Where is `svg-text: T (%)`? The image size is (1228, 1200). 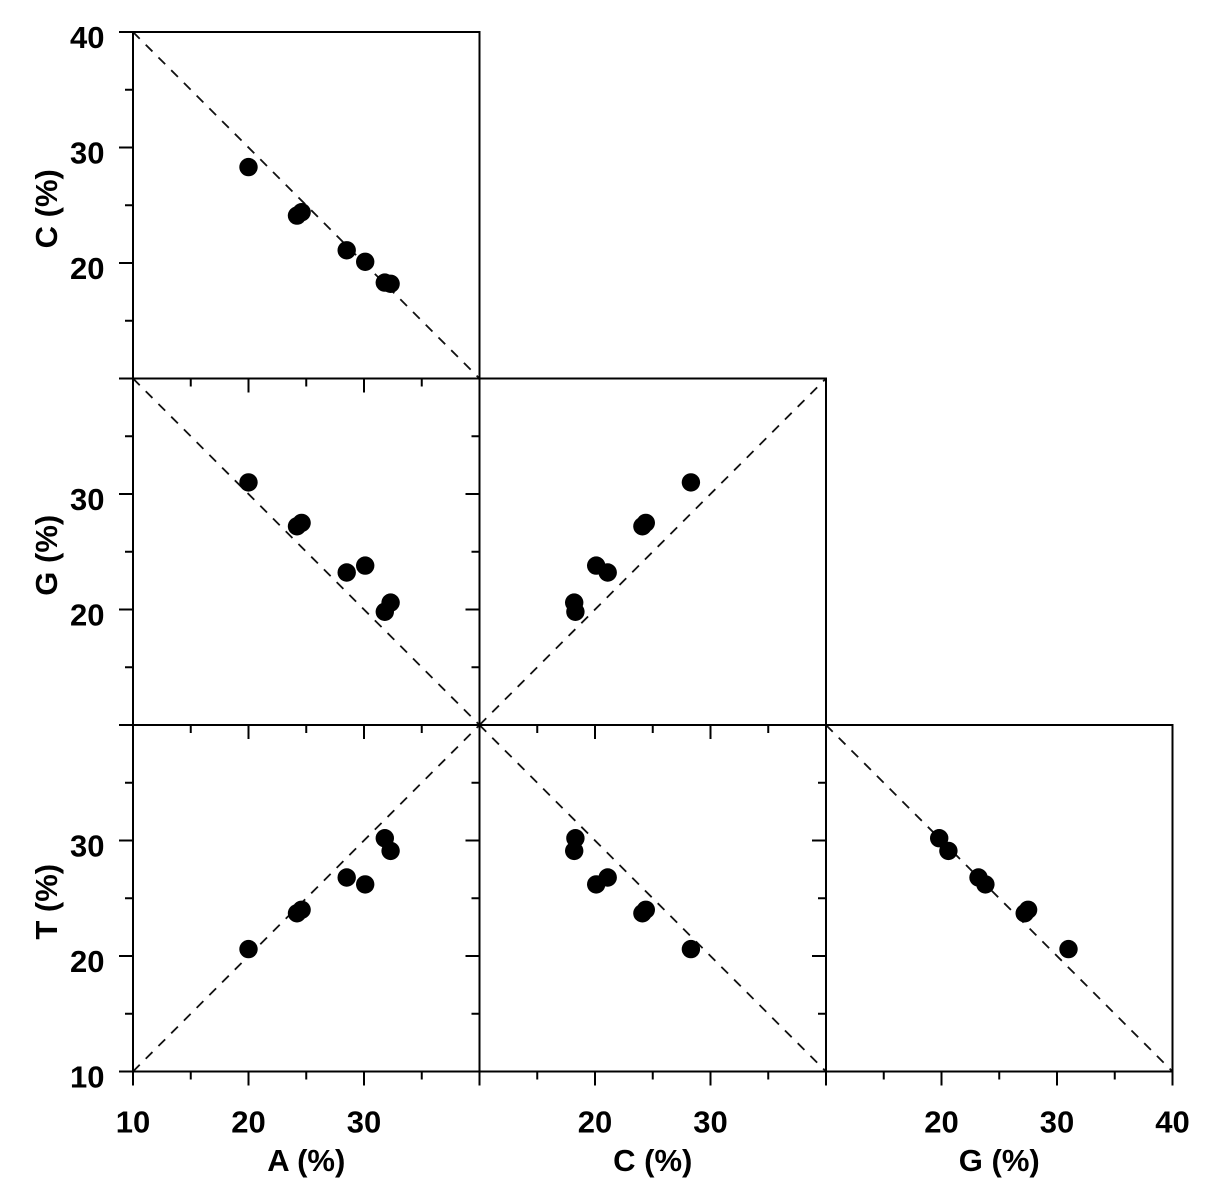 svg-text: T (%) is located at coordinates (46, 902).